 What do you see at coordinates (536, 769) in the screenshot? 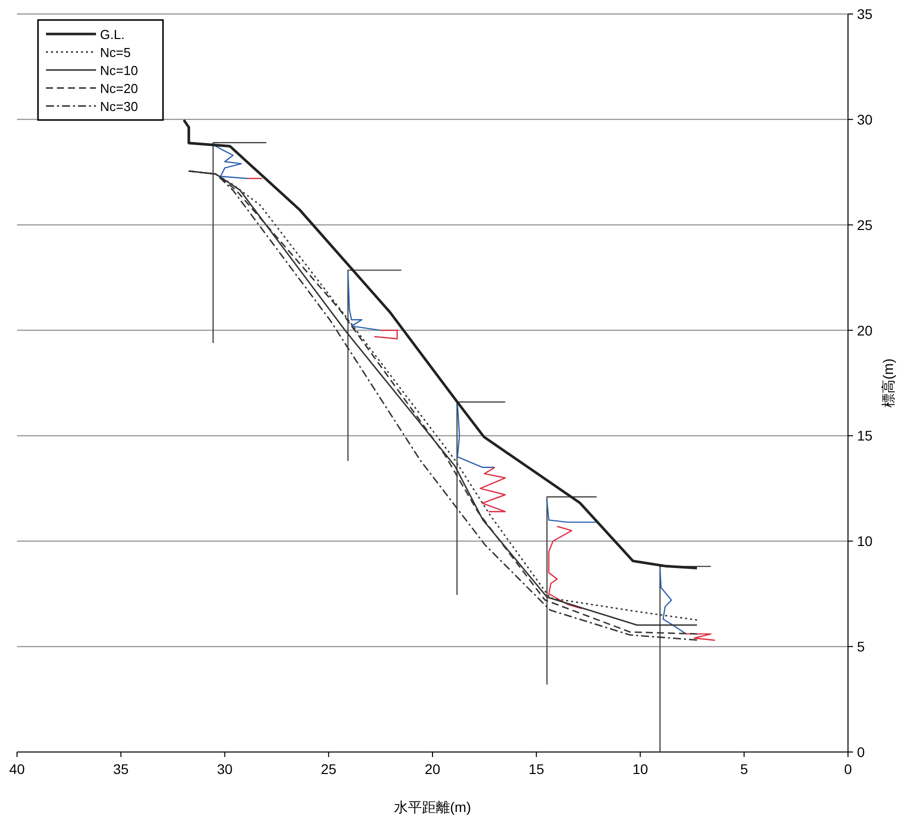
I see `x-tick-label: 15` at bounding box center [536, 769].